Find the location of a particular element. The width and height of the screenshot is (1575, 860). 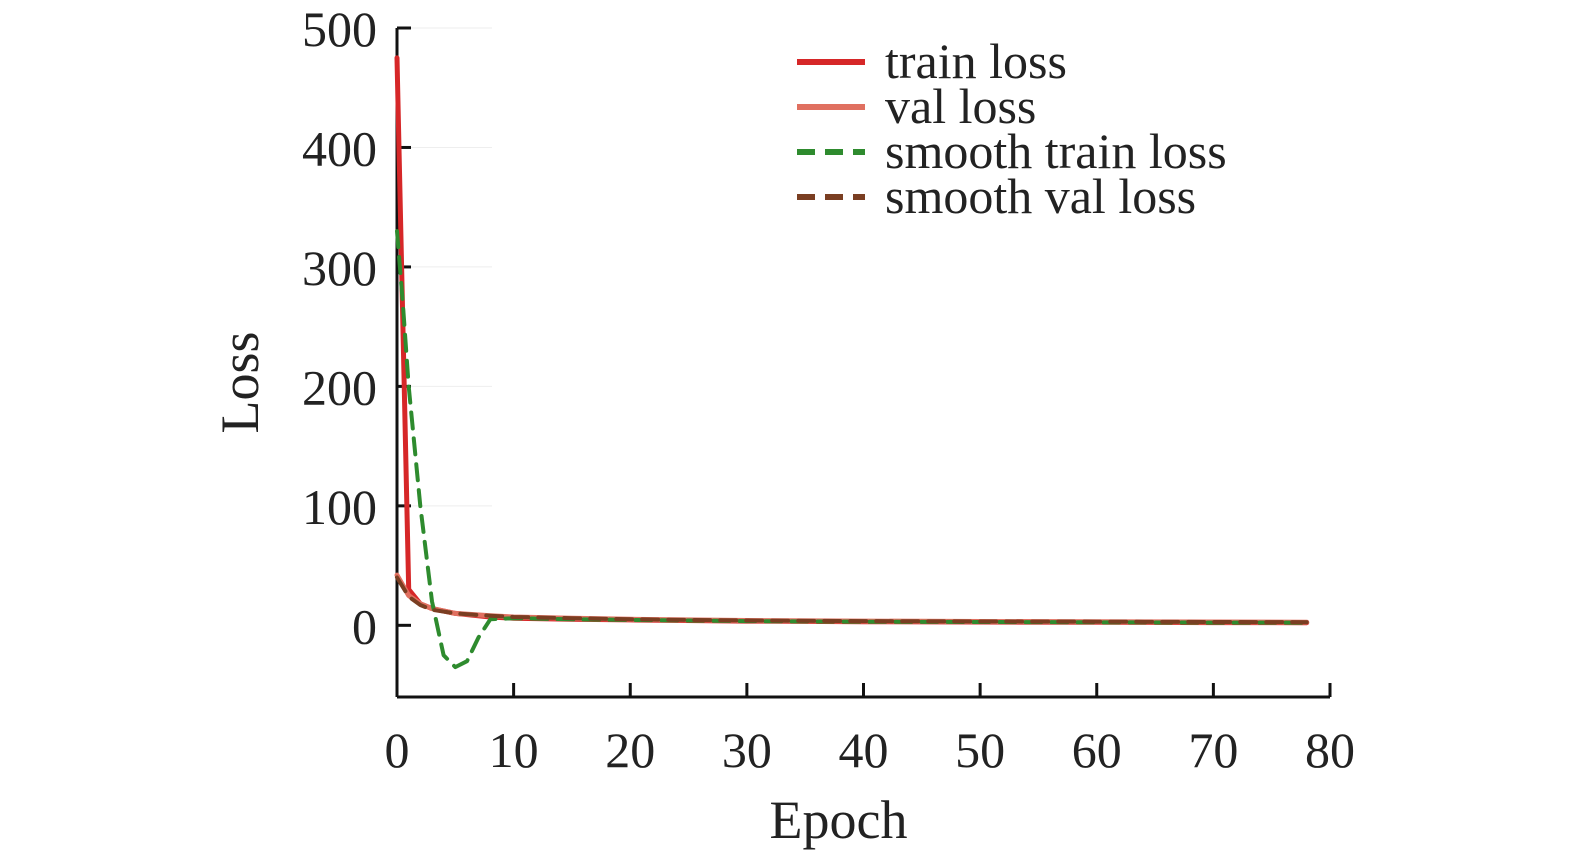

x-tick-label: 50 is located at coordinates (980, 750).